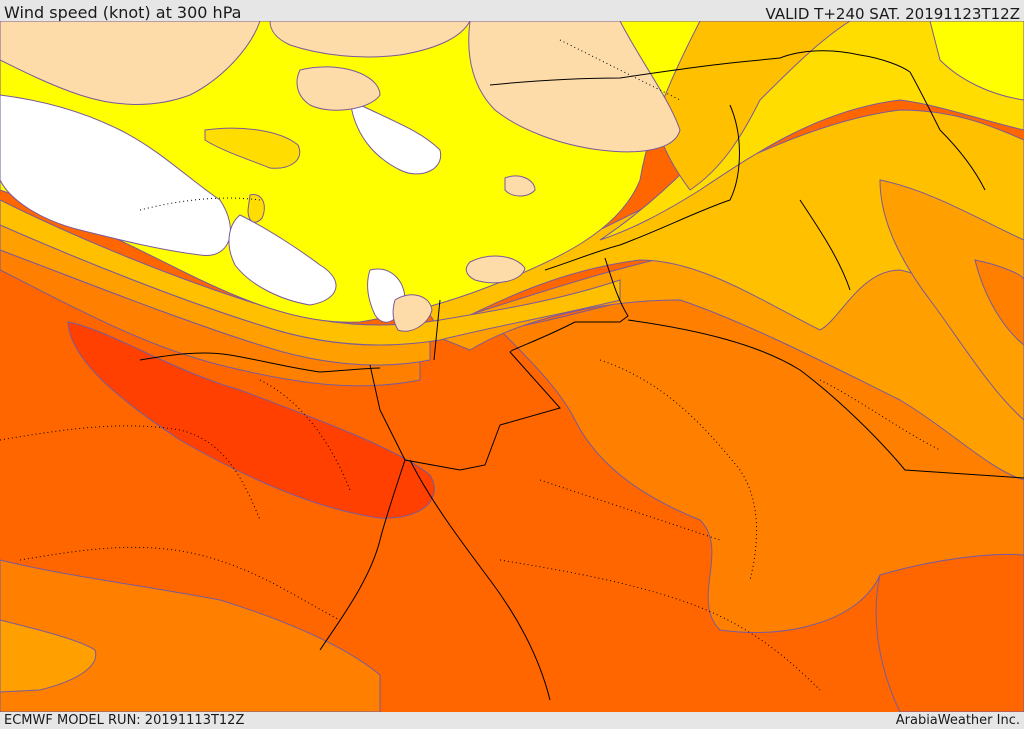 The height and width of the screenshot is (729, 1024). What do you see at coordinates (123, 12) in the screenshot?
I see `map-title: Wind speed (knot) at 300 hPa` at bounding box center [123, 12].